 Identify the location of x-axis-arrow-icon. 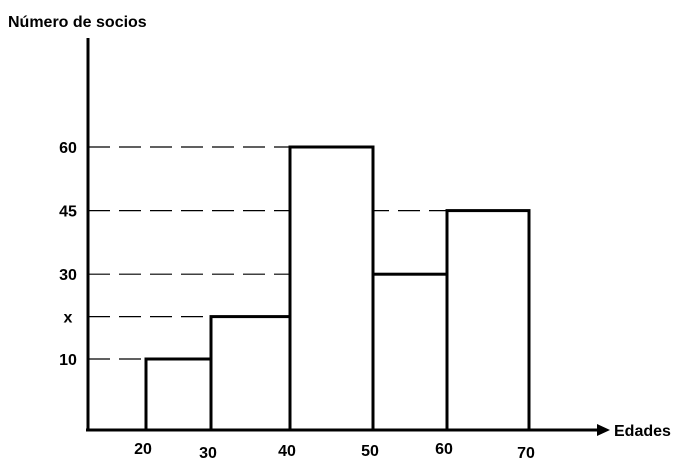
(603, 430).